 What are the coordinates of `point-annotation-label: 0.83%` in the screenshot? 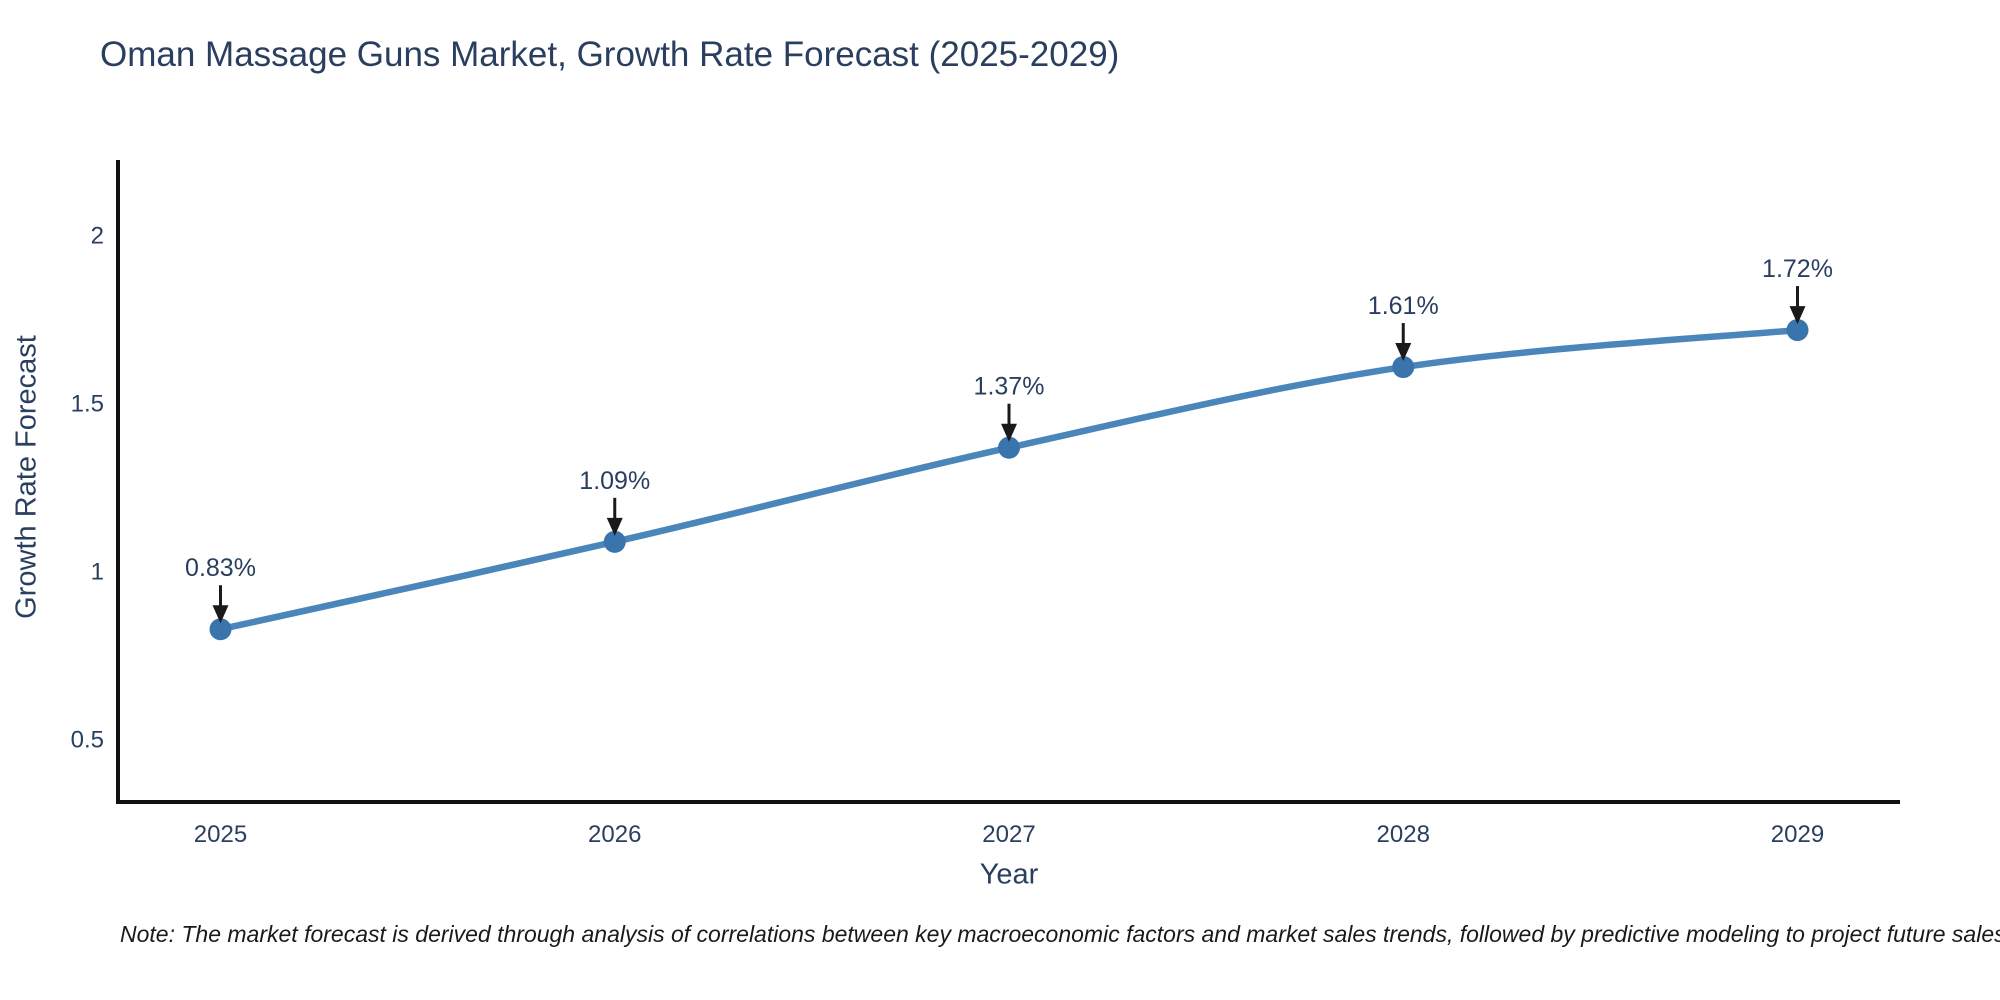 It's located at (220, 568).